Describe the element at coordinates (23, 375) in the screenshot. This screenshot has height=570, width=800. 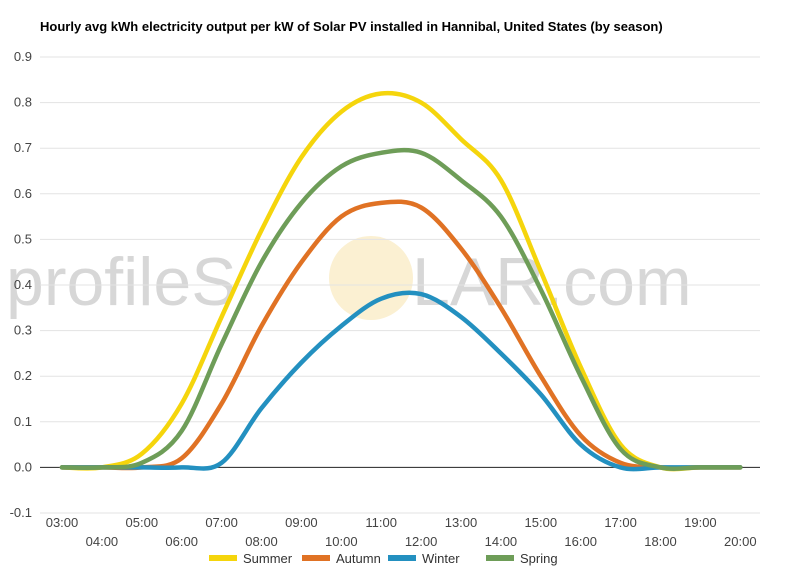
I see `y-tick-label: 0.2` at that location.